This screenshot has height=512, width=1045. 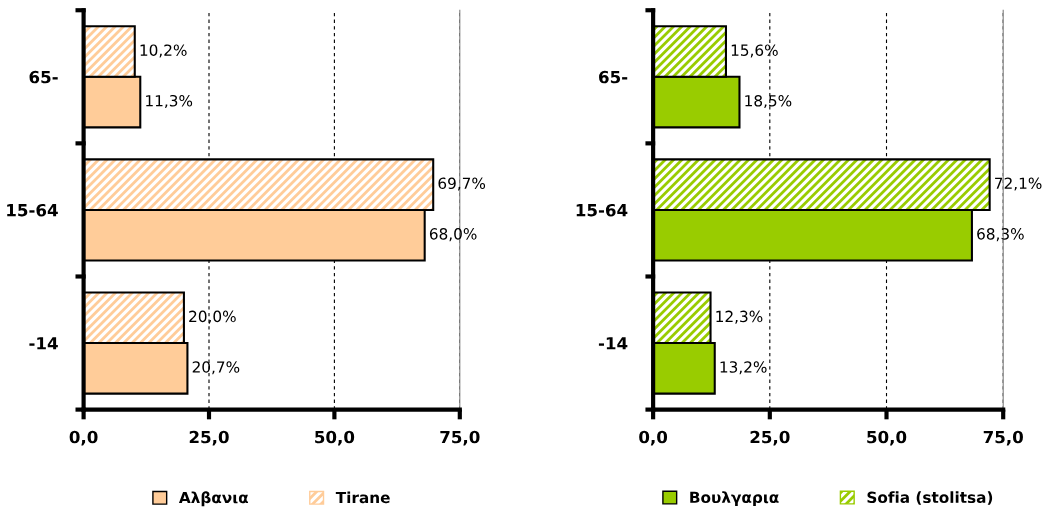 What do you see at coordinates (768, 101) in the screenshot?
I see `data-label: 18,5%` at bounding box center [768, 101].